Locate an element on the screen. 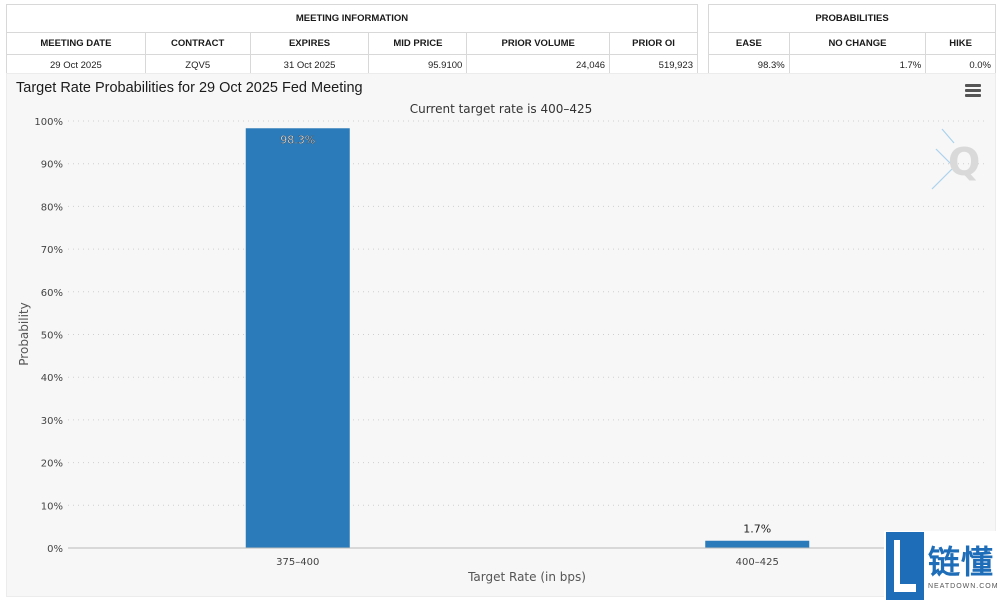  hamburger-menu-icon is located at coordinates (973, 90).